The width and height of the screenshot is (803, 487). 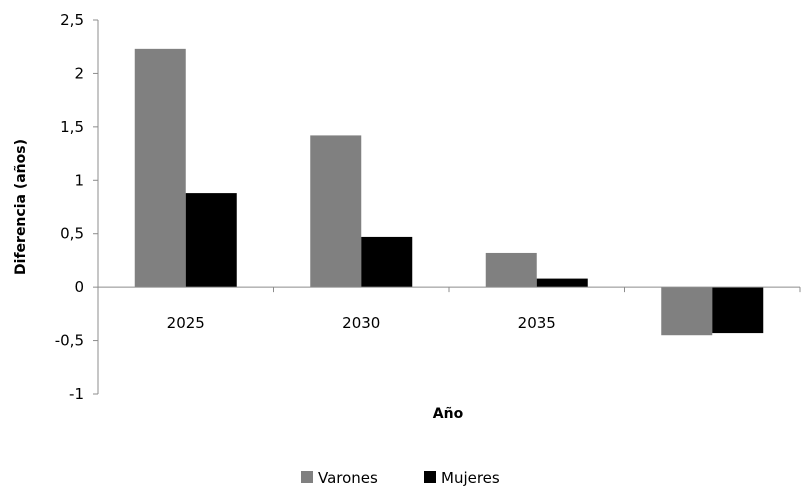 I want to click on legend: Varones Mujeres, so click(x=400, y=478).